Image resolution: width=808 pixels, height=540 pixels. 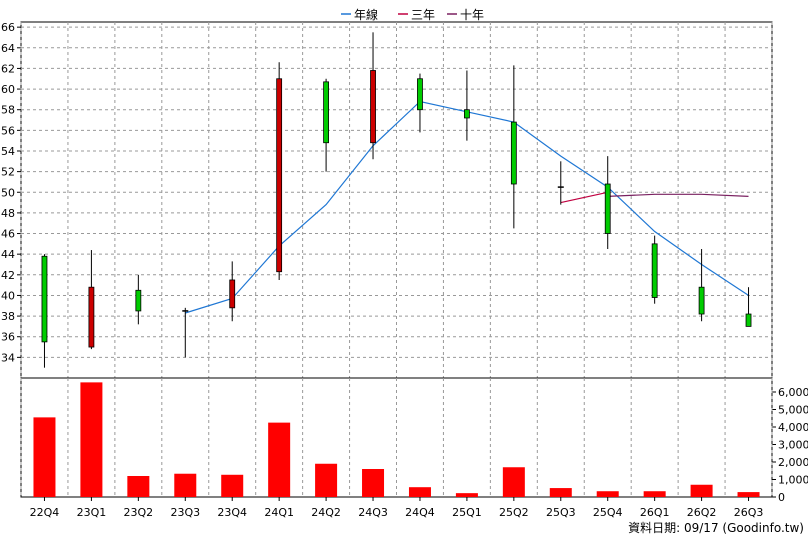 What do you see at coordinates (781, 497) in the screenshot?
I see `volume-tick-label: 0` at bounding box center [781, 497].